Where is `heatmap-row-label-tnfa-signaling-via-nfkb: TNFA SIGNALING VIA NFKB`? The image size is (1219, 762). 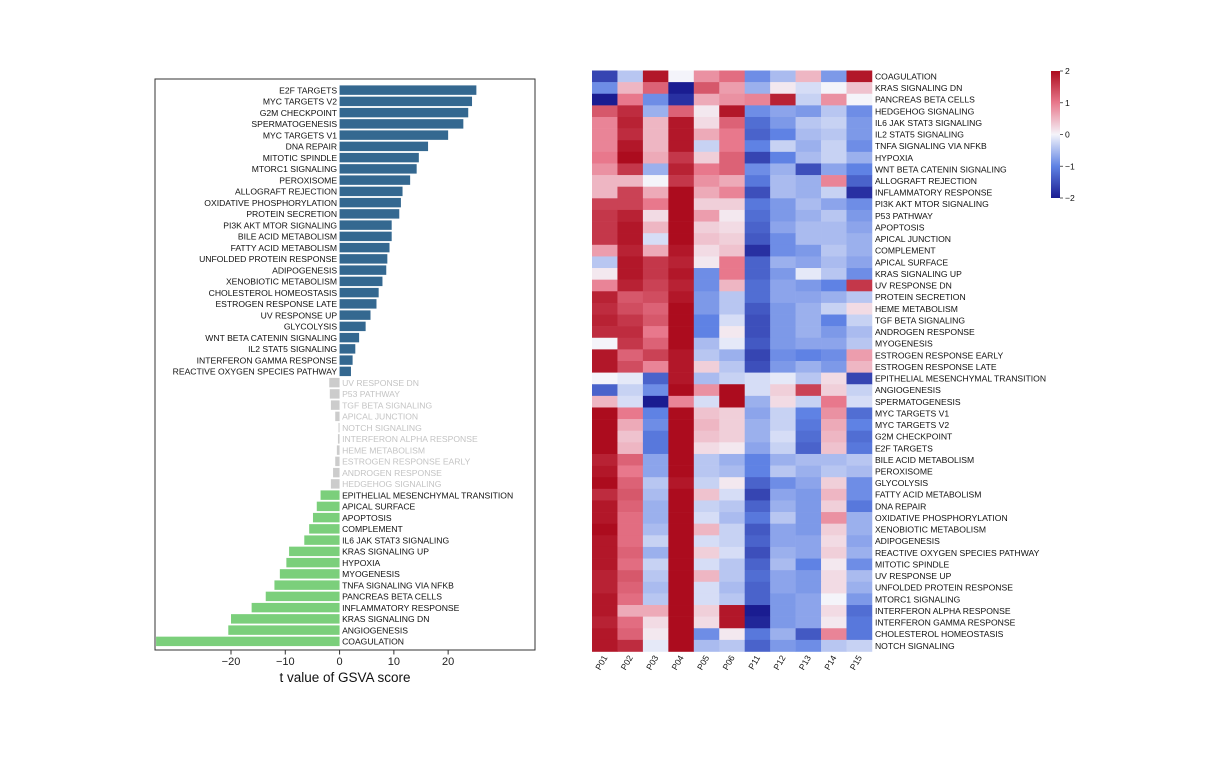
heatmap-row-label-tnfa-signaling-via-nfkb: TNFA SIGNALING VIA NFKB is located at coordinates (931, 146).